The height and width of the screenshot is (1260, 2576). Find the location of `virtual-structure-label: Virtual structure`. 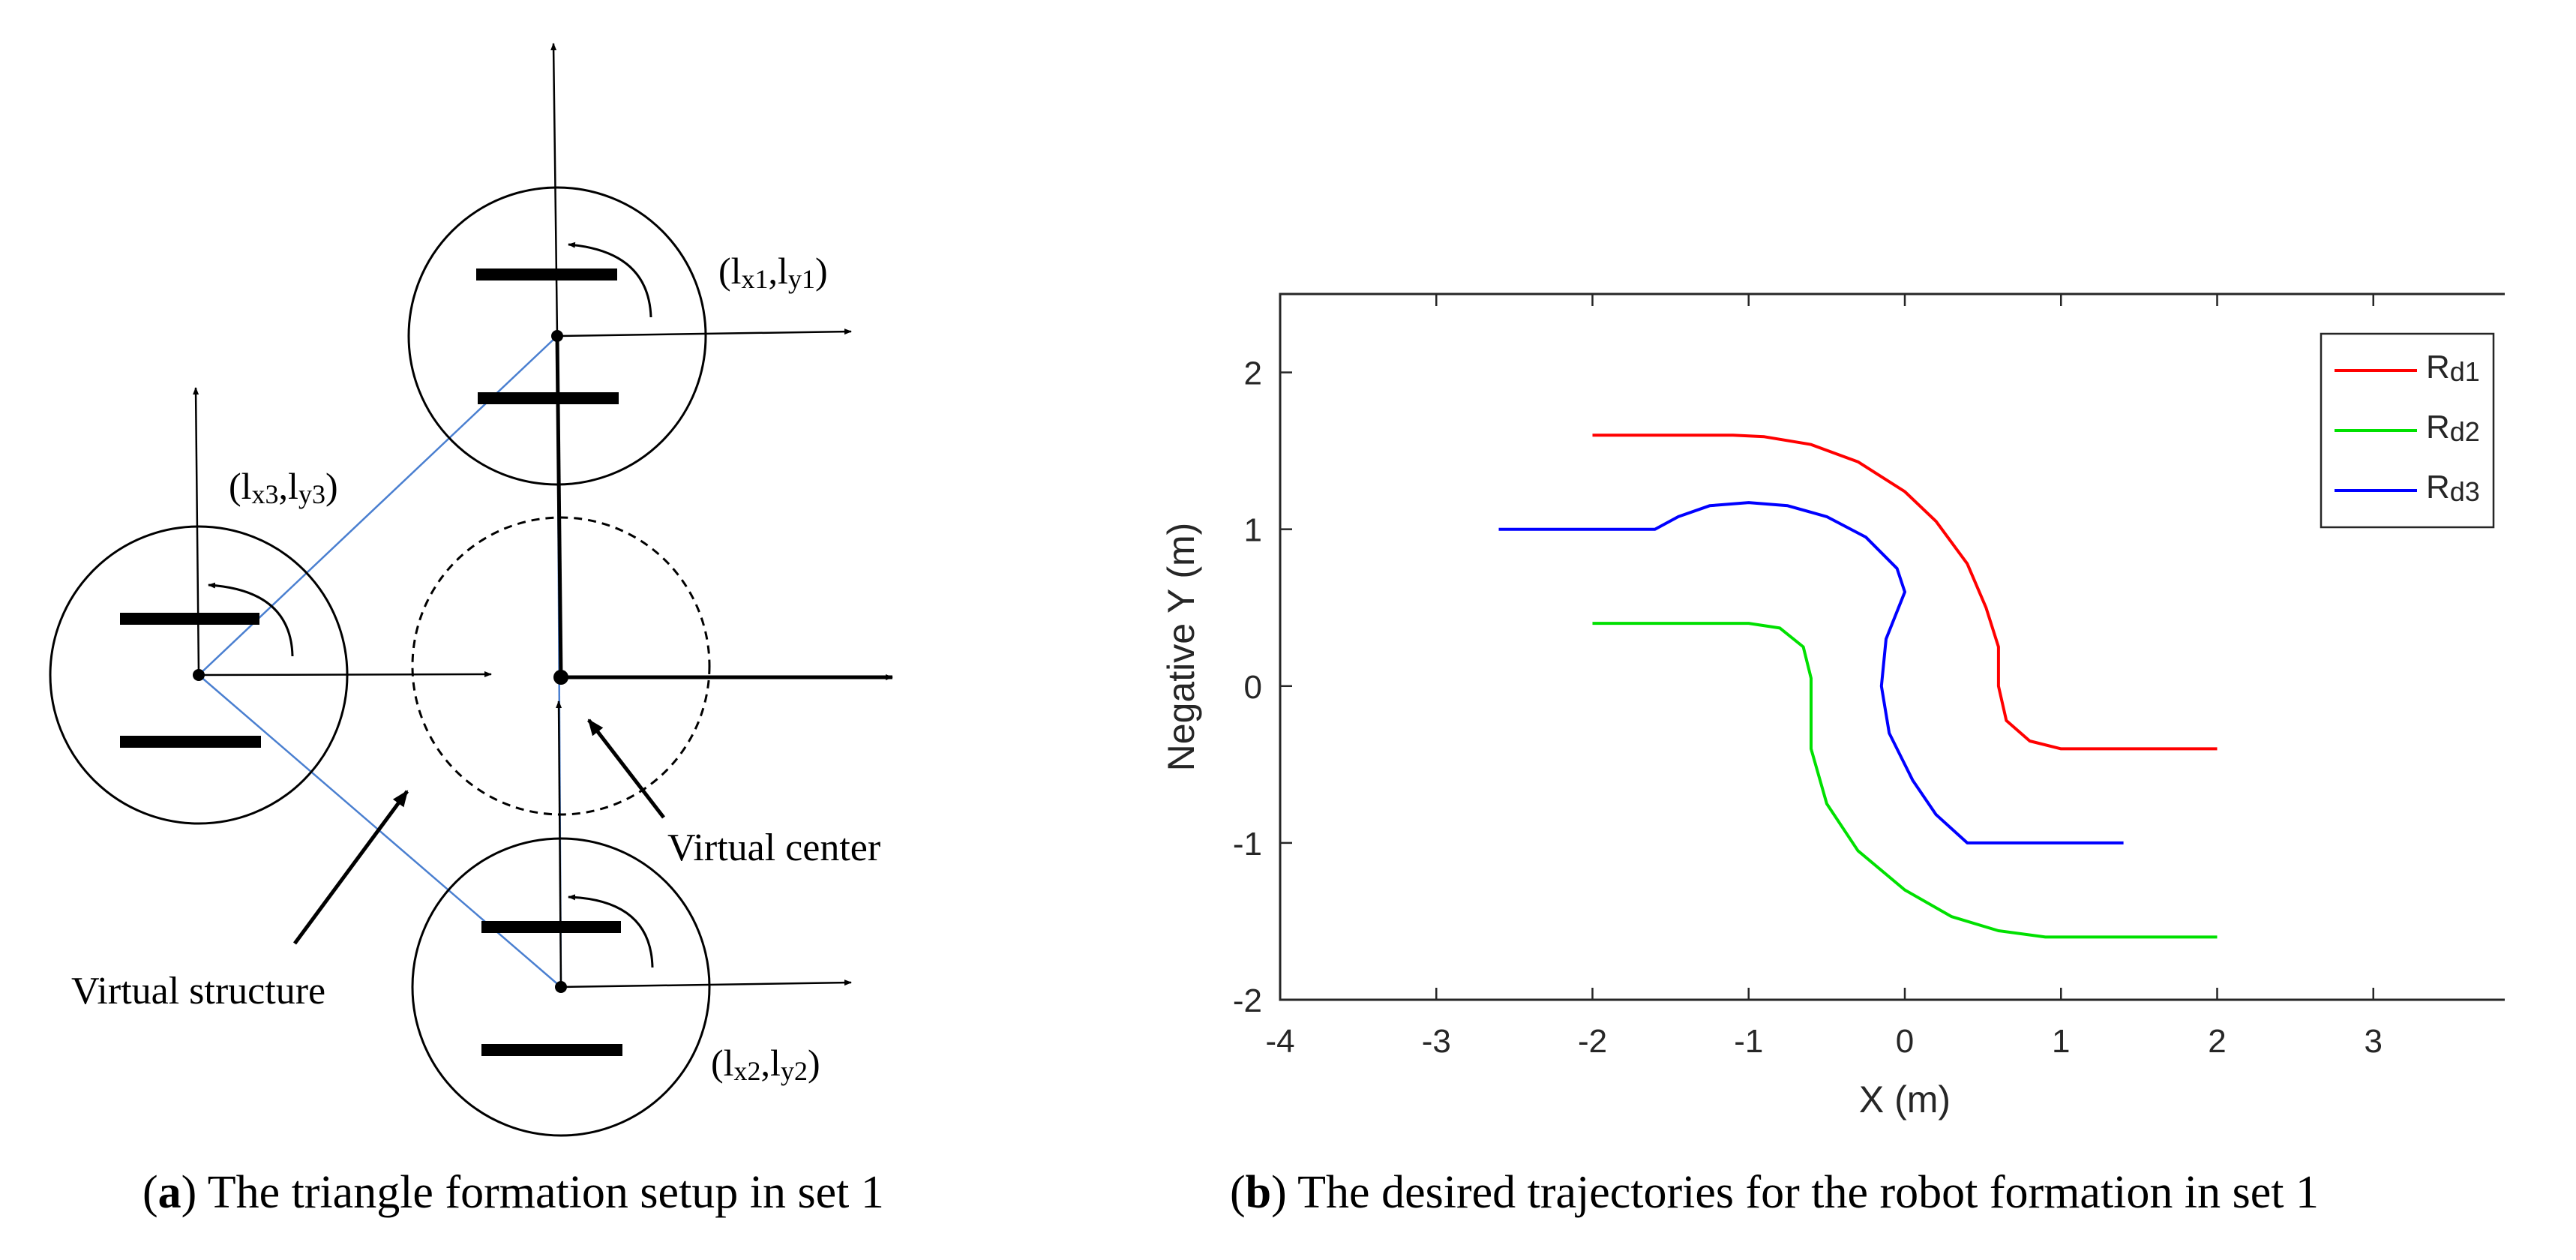

virtual-structure-label: Virtual structure is located at coordinates (198, 991).